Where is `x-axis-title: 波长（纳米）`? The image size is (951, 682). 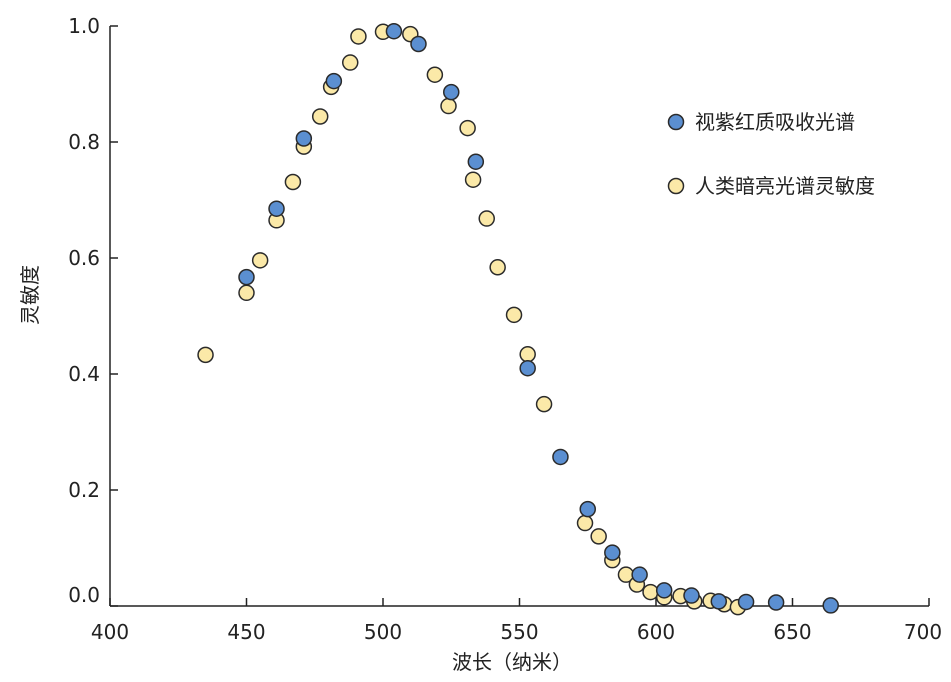 x-axis-title: 波长（纳米） is located at coordinates (512, 662).